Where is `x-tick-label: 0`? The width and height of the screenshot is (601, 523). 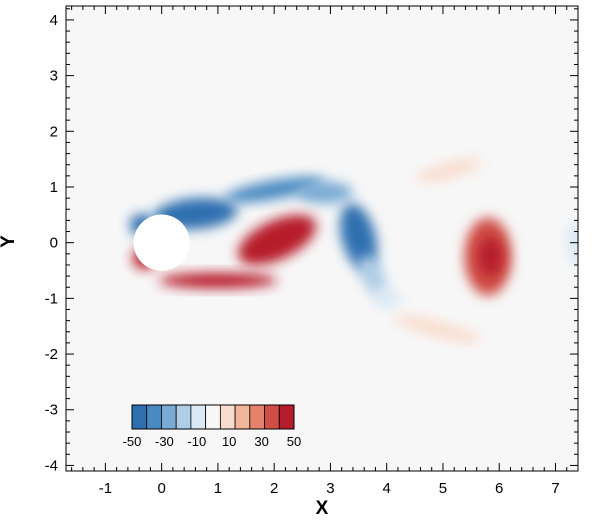
x-tick-label: 0 is located at coordinates (161, 488).